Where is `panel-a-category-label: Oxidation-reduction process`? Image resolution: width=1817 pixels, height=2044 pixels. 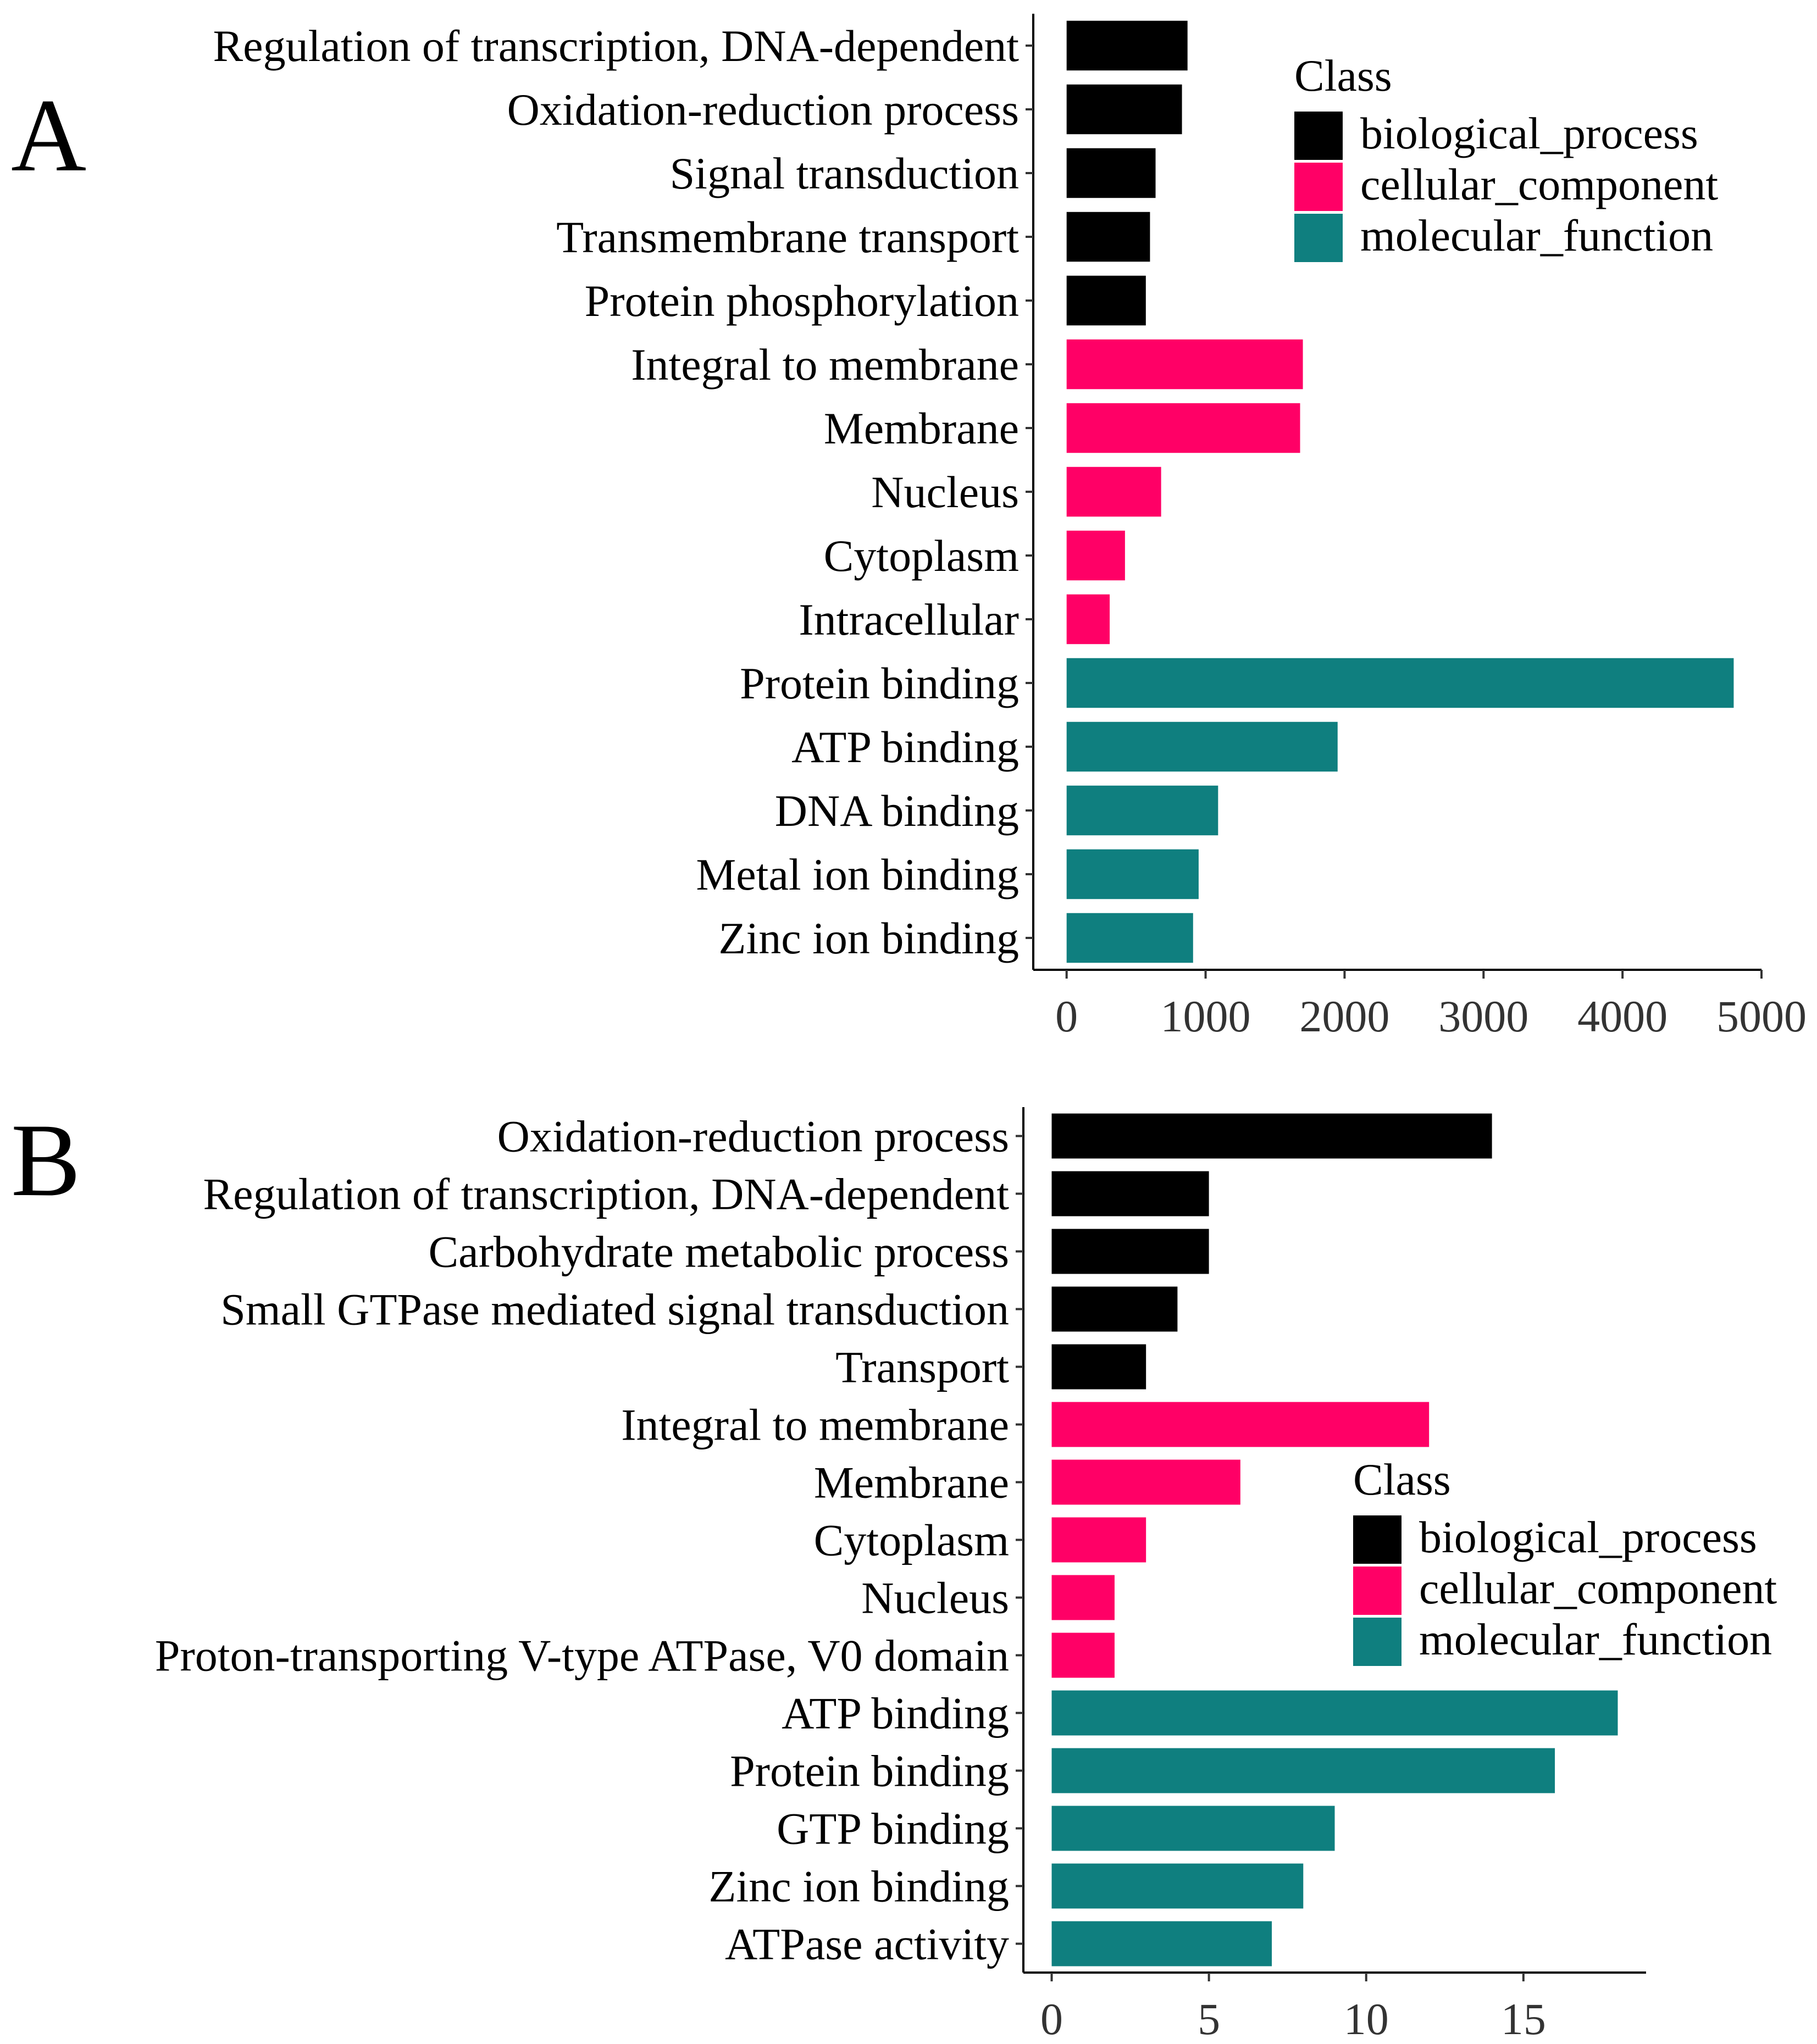
panel-a-category-label: Oxidation-reduction process is located at coordinates (763, 110).